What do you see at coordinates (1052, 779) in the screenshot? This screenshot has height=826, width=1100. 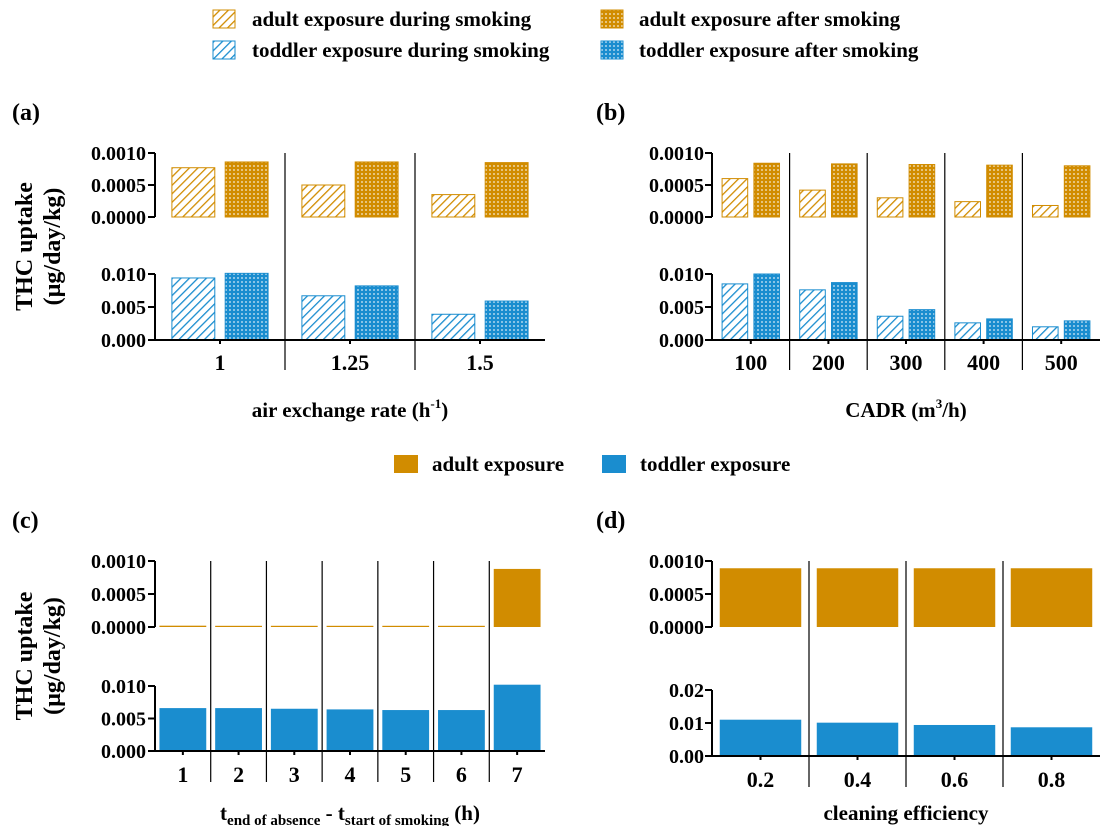 I see `x-tick-label: 0.8` at bounding box center [1052, 779].